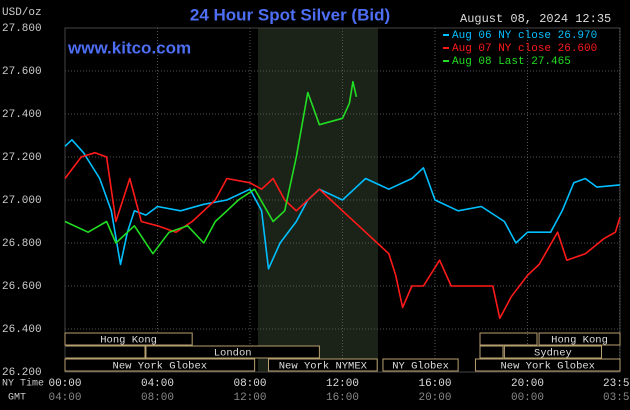 The image size is (630, 410). I want to click on y-tick-label: 27.200, so click(22, 158).